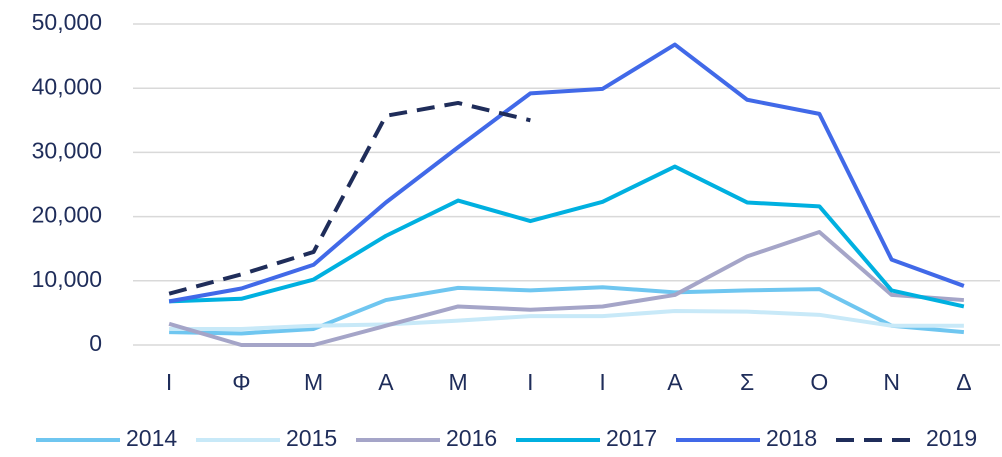 The image size is (1002, 457). What do you see at coordinates (791, 438) in the screenshot?
I see `legend-label: 2018` at bounding box center [791, 438].